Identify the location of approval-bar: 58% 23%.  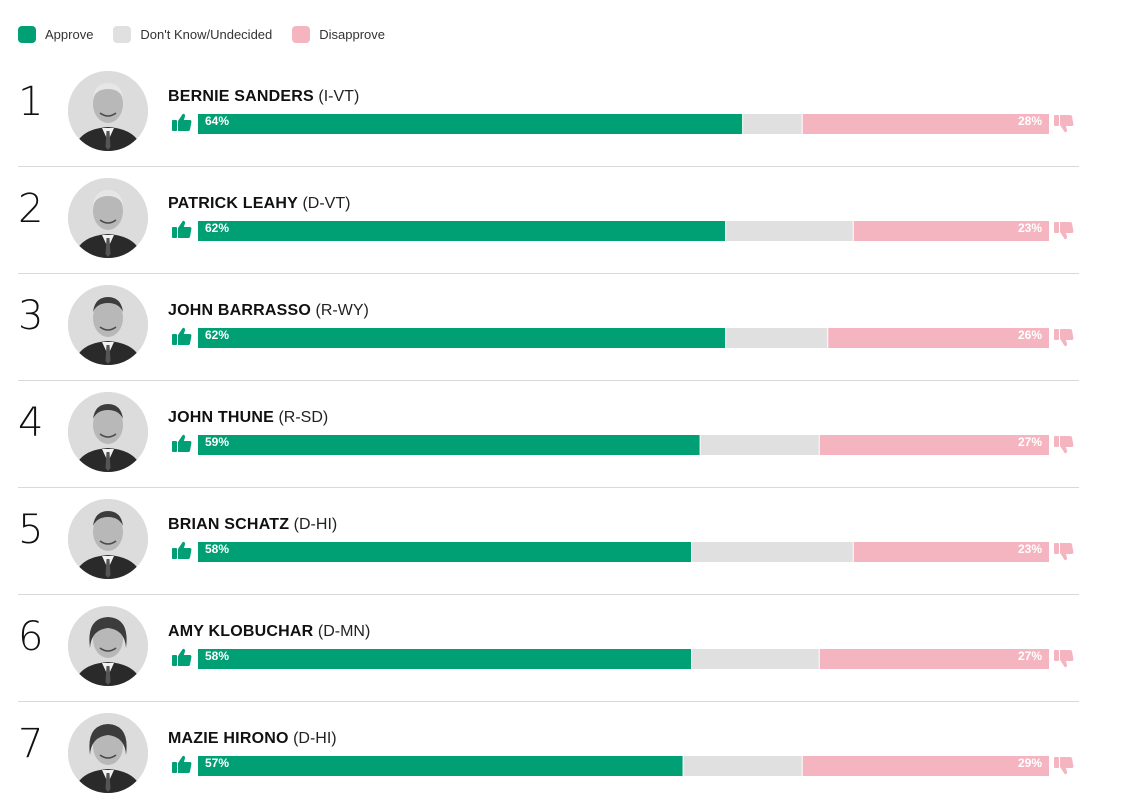
(623, 552).